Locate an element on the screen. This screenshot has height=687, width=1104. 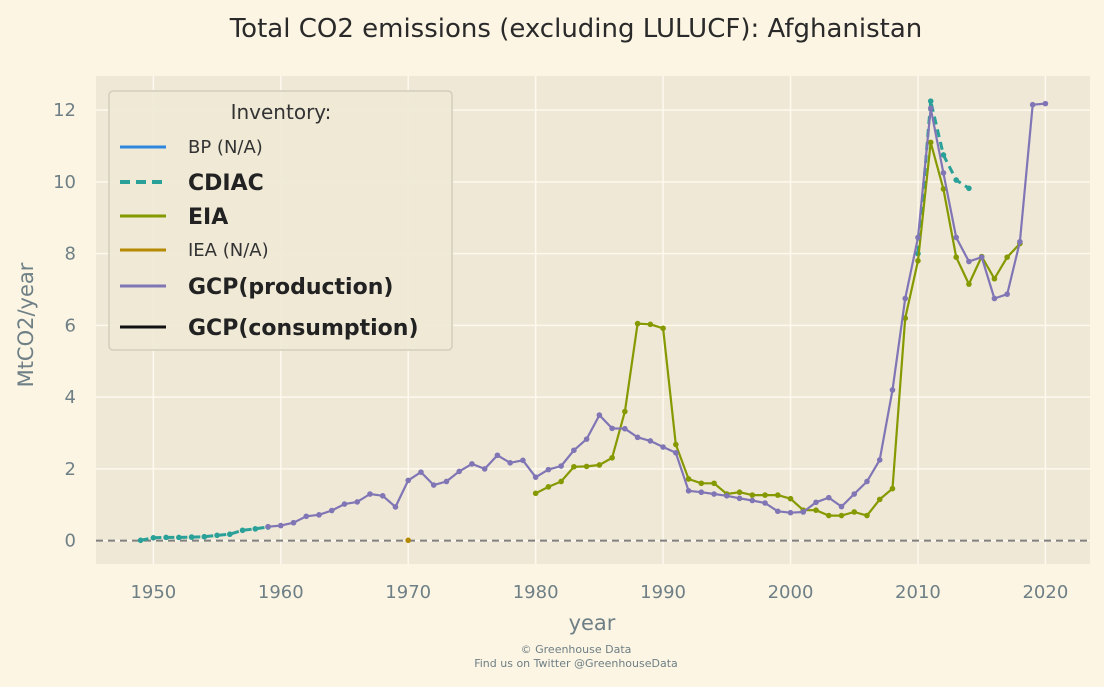
legend-label: GCP(consumption) is located at coordinates (303, 328).